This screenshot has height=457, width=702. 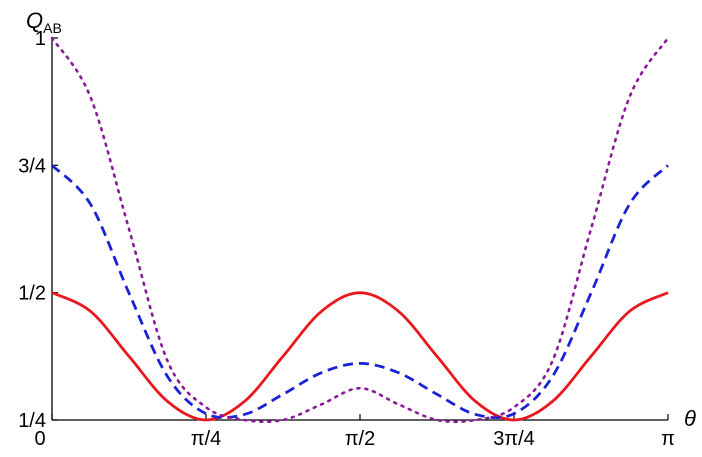 I want to click on y-tick-label: 1, so click(x=40, y=39).